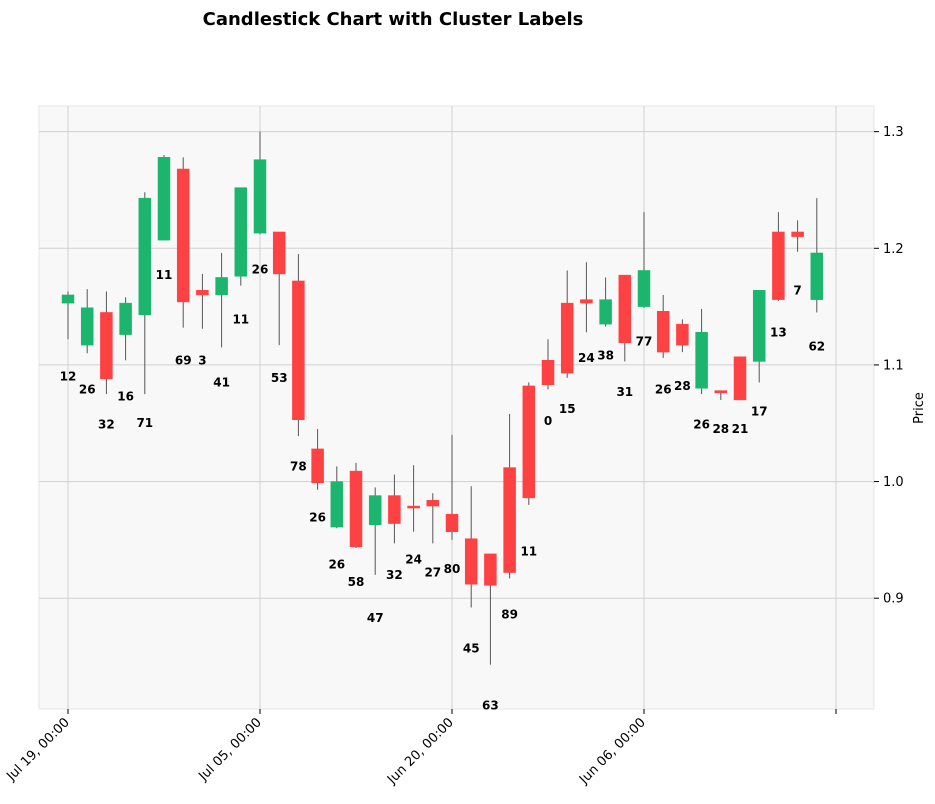 The width and height of the screenshot is (935, 804). Describe the element at coordinates (740, 429) in the screenshot. I see `cluster-label: 21` at that location.